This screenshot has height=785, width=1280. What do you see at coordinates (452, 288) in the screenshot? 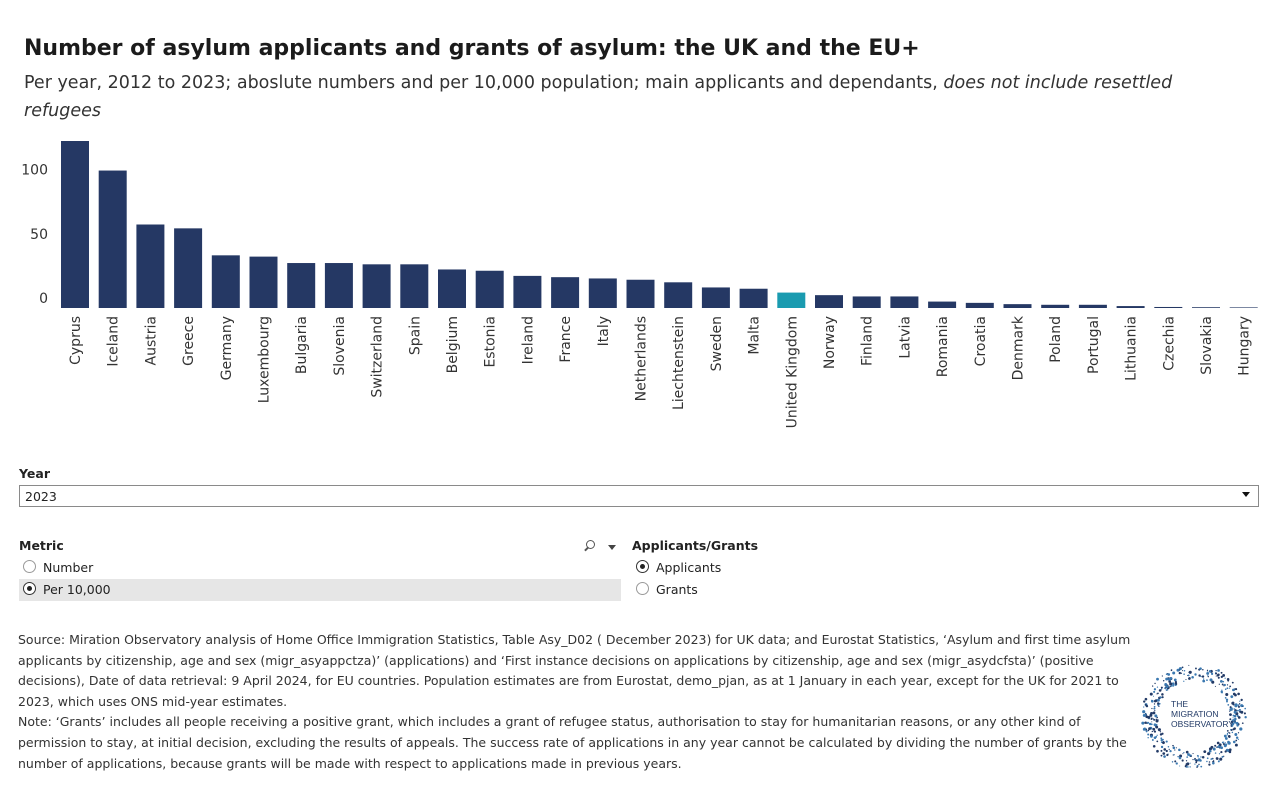
I see `bar-belgium` at bounding box center [452, 288].